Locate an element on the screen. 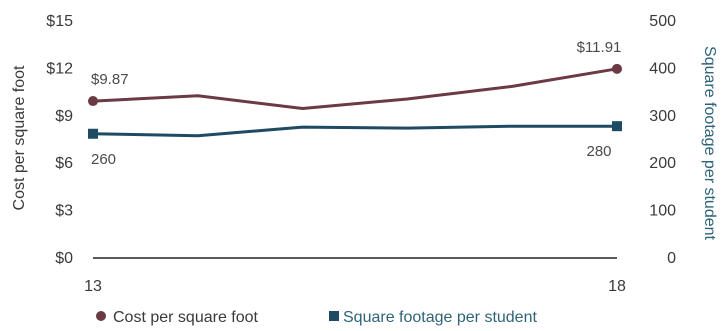 This screenshot has width=728, height=331. data-label: 260 is located at coordinates (103, 159).